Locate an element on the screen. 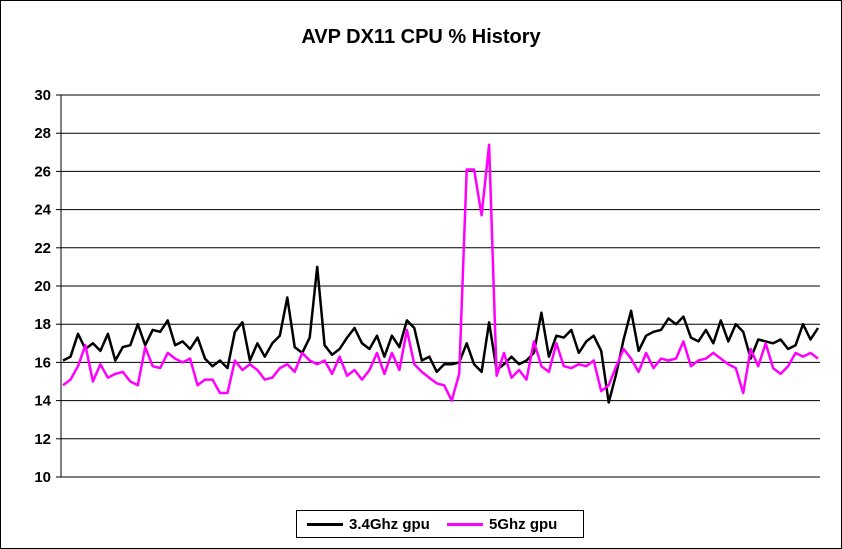 Image resolution: width=842 pixels, height=549 pixels. y-tick-label-18: 18 is located at coordinates (42, 324).